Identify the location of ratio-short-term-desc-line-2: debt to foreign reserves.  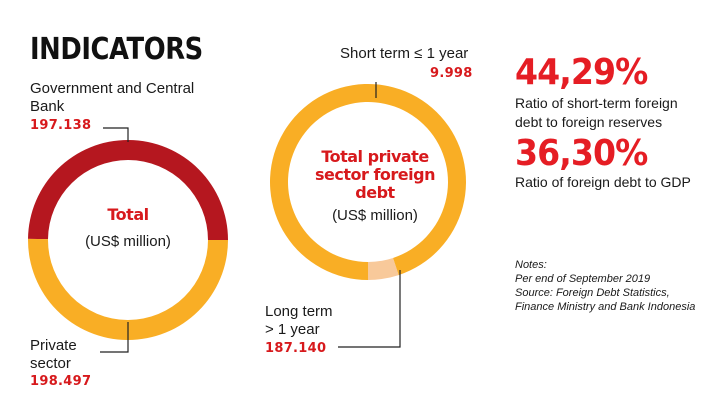
(589, 122).